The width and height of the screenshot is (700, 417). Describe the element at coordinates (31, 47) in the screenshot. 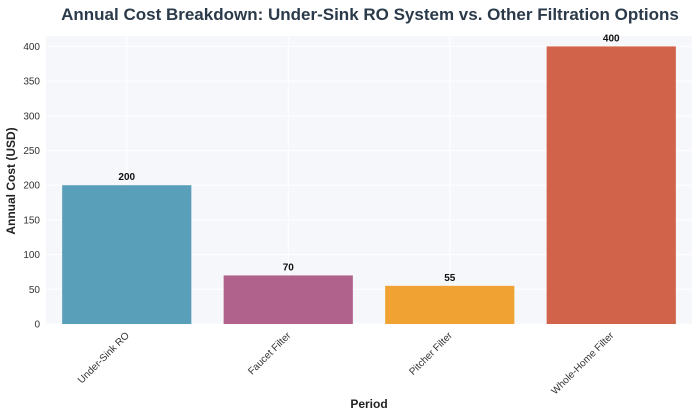

I see `y-tick-label: 400` at that location.